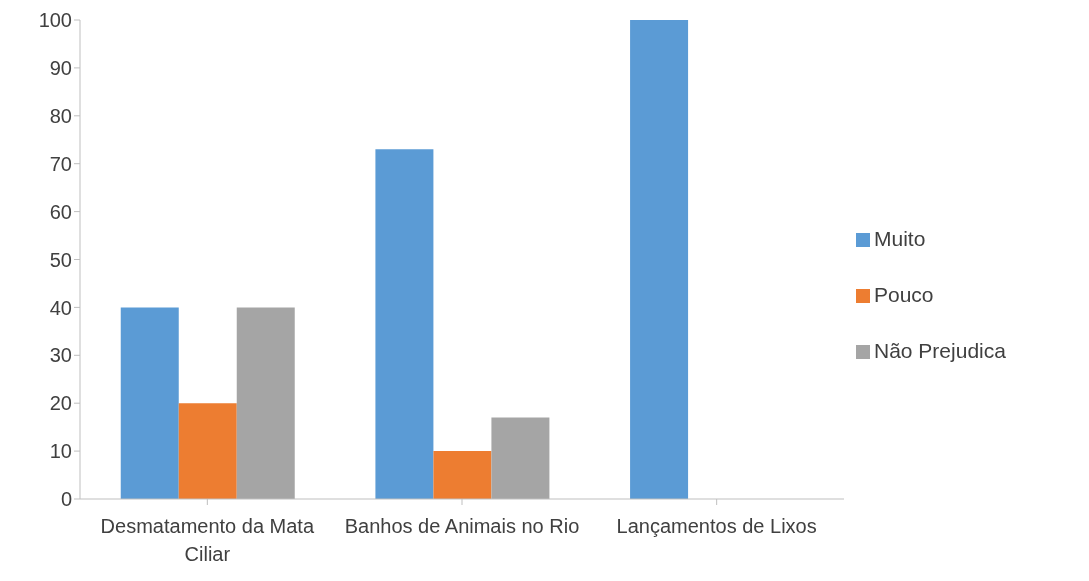  Describe the element at coordinates (60, 403) in the screenshot. I see `y-tick-label: 20` at that location.